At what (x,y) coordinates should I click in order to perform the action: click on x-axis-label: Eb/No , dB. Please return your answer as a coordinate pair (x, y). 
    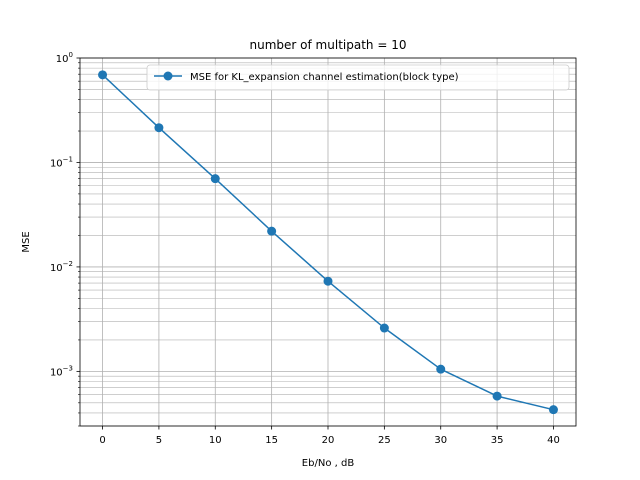
    Looking at the image, I should click on (328, 463).